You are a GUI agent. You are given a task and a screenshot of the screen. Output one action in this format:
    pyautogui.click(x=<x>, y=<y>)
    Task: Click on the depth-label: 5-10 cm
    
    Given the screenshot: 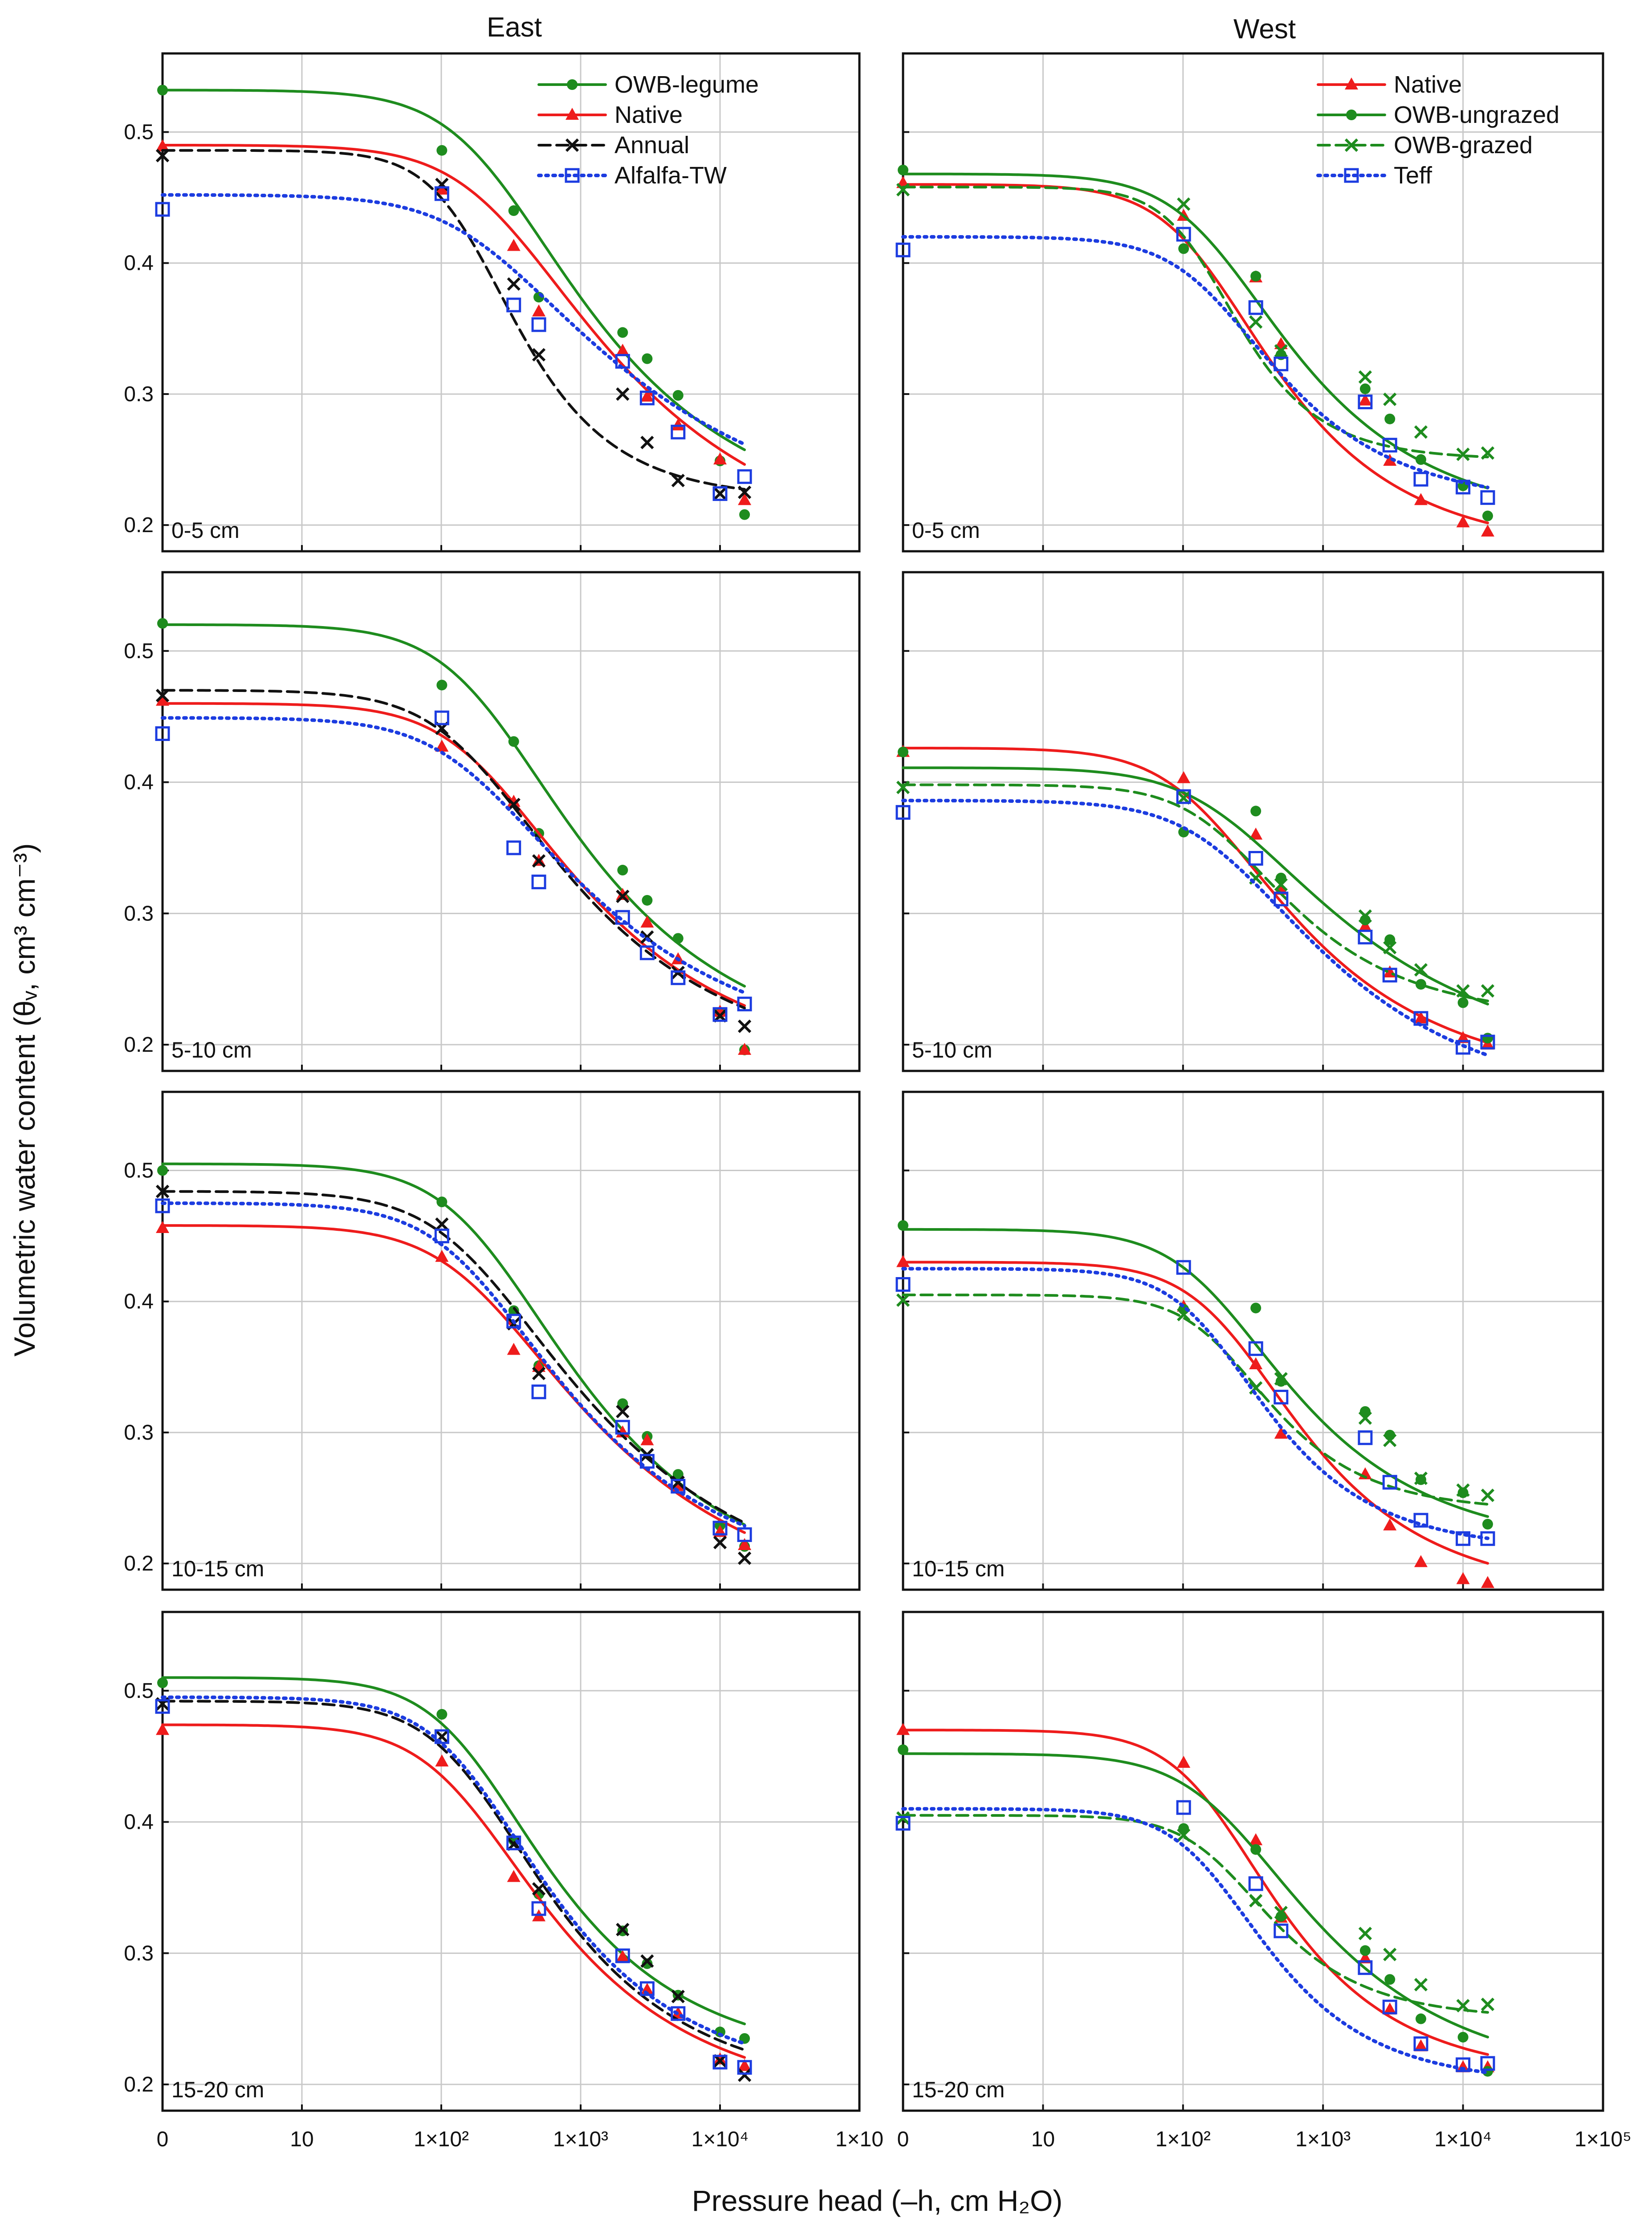 What is the action you would take?
    pyautogui.click(x=952, y=1050)
    